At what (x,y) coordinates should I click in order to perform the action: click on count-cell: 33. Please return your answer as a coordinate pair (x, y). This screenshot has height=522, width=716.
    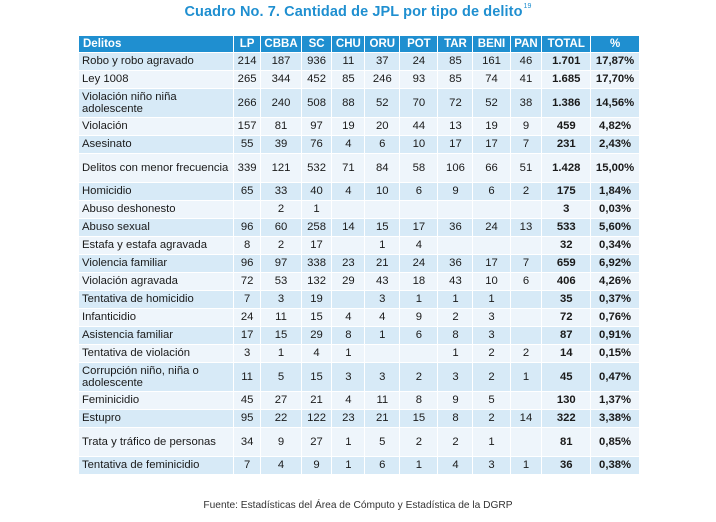
    Looking at the image, I should click on (281, 191).